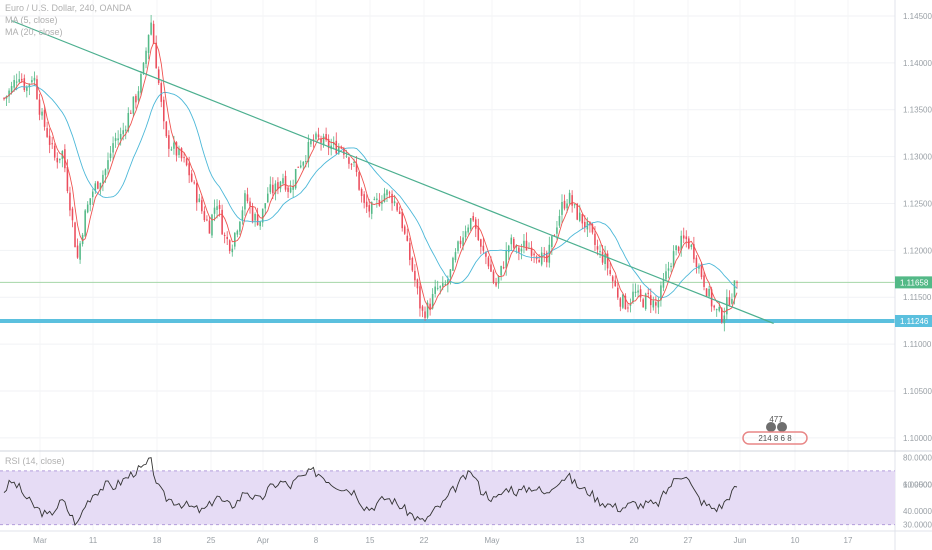 This screenshot has width=932, height=550. I want to click on watermark-logo: 477 214 8 6 8, so click(775, 430).